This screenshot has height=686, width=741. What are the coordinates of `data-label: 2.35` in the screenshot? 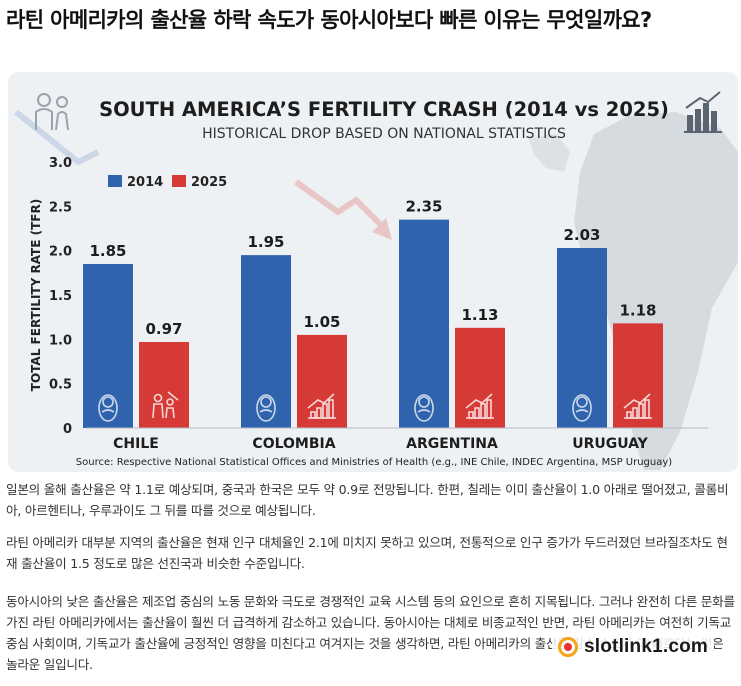 It's located at (423, 207).